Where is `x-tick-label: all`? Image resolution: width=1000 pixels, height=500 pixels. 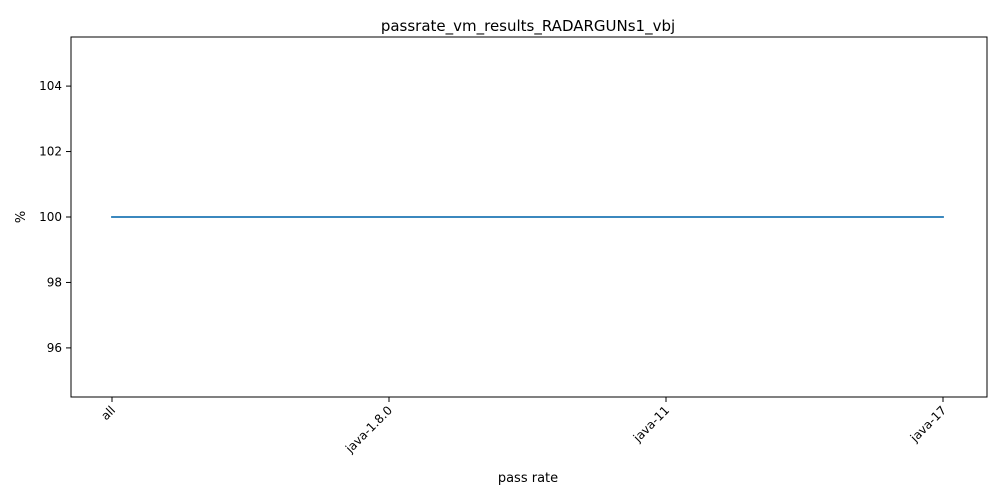 x-tick-label: all is located at coordinates (108, 413).